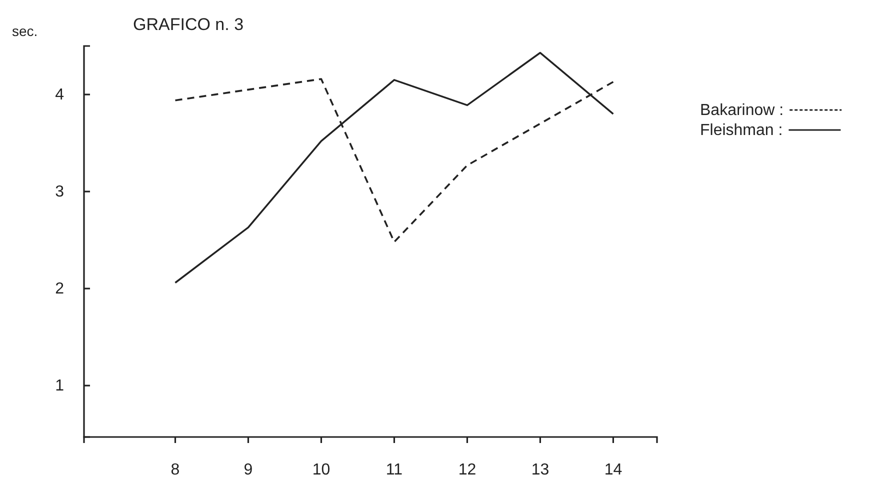  I want to click on legend-label: Fleishman :, so click(741, 130).